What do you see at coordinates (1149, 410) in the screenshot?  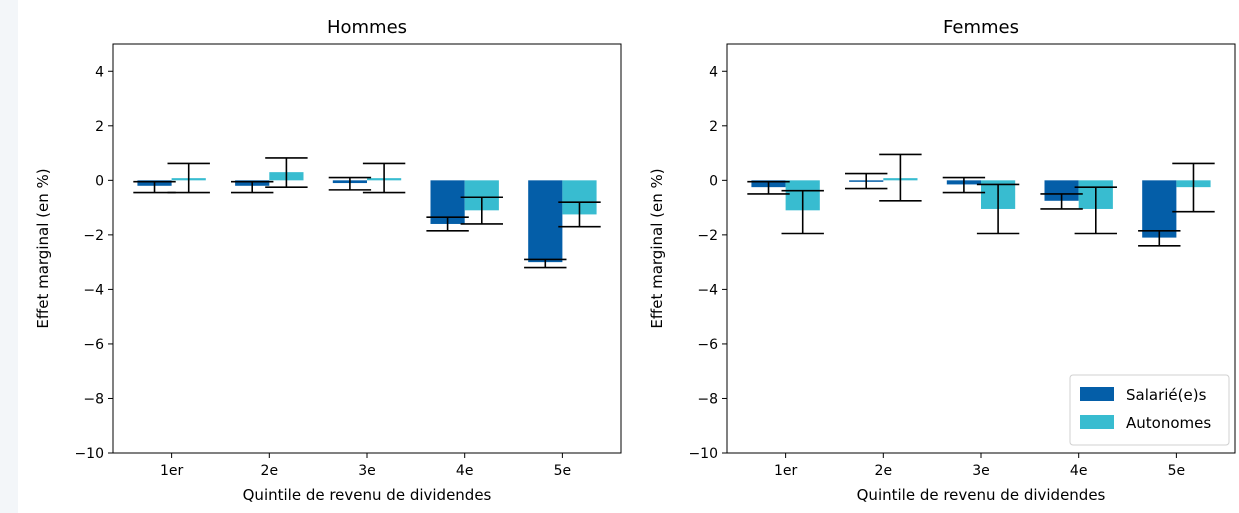 I see `legend: Salarié(e)s Autonomes` at bounding box center [1149, 410].